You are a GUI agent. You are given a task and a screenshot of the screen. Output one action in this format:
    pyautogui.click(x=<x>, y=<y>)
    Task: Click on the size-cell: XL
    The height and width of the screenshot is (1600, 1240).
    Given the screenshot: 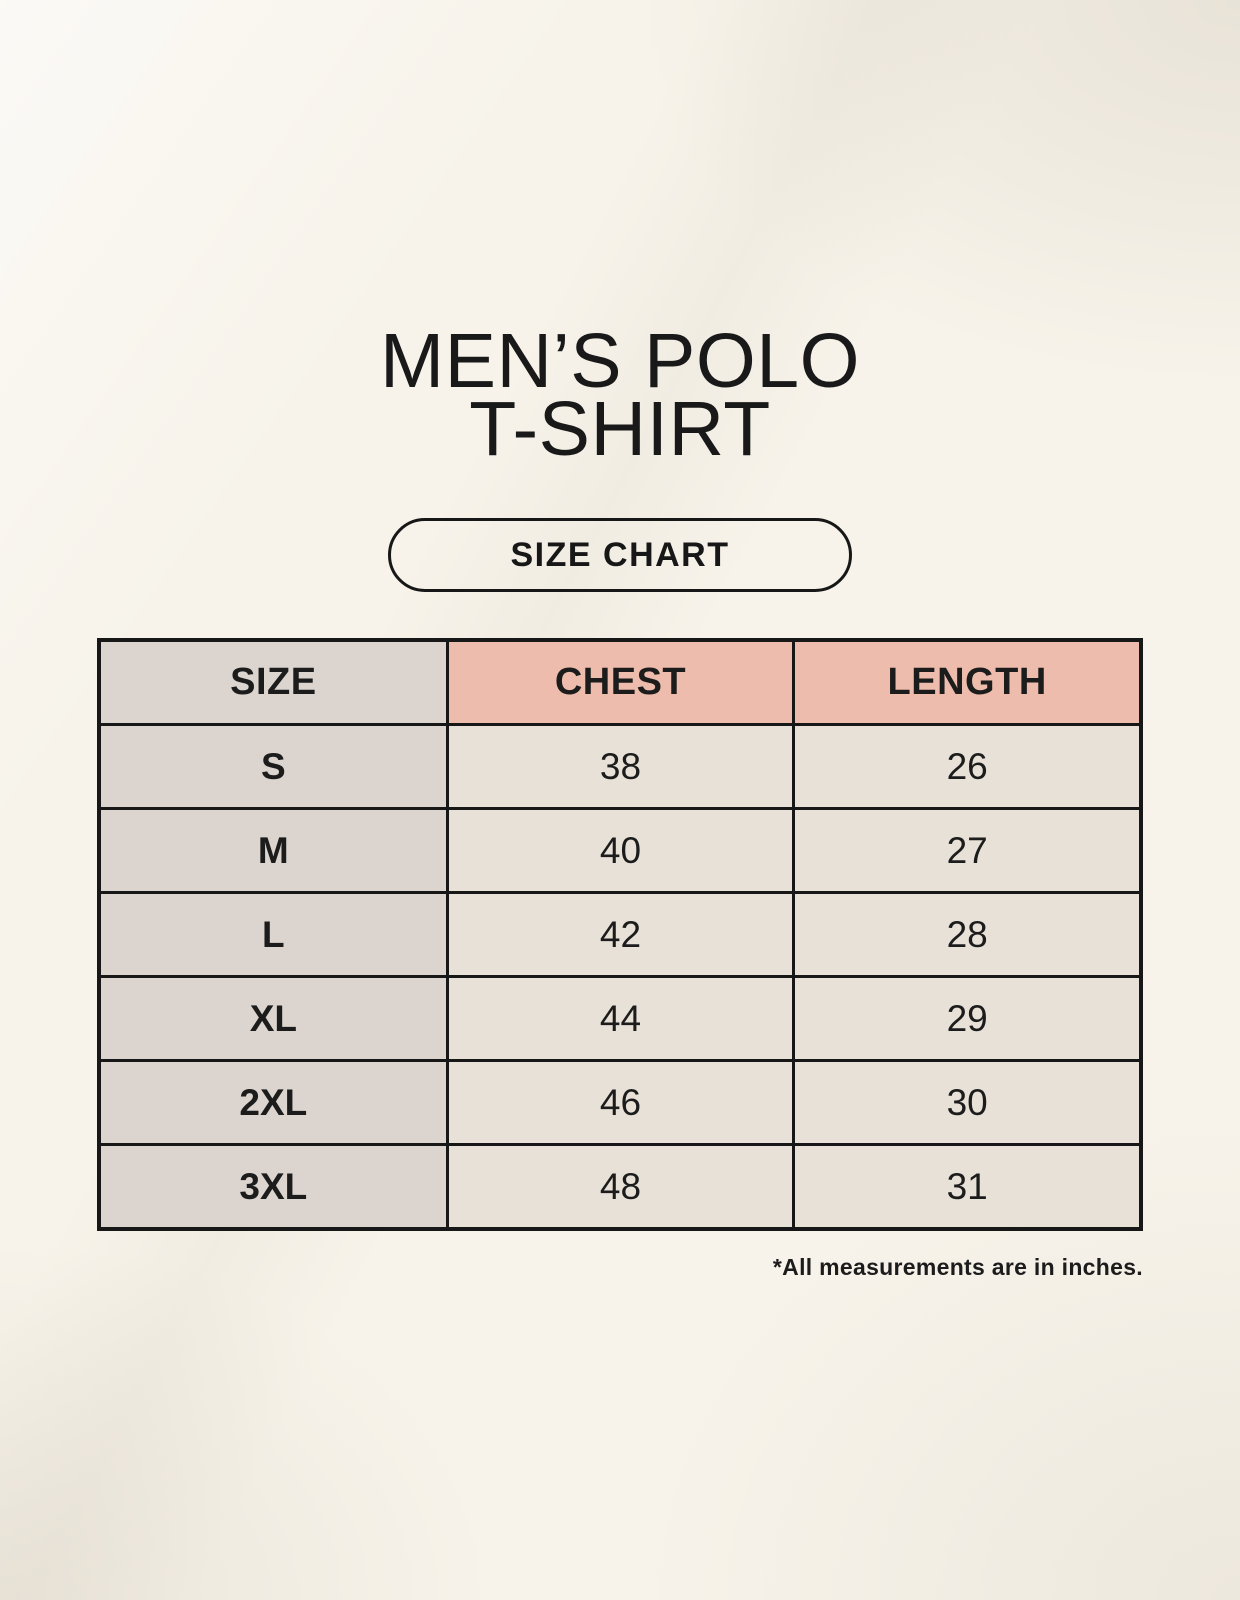 What is the action you would take?
    pyautogui.click(x=273, y=1018)
    